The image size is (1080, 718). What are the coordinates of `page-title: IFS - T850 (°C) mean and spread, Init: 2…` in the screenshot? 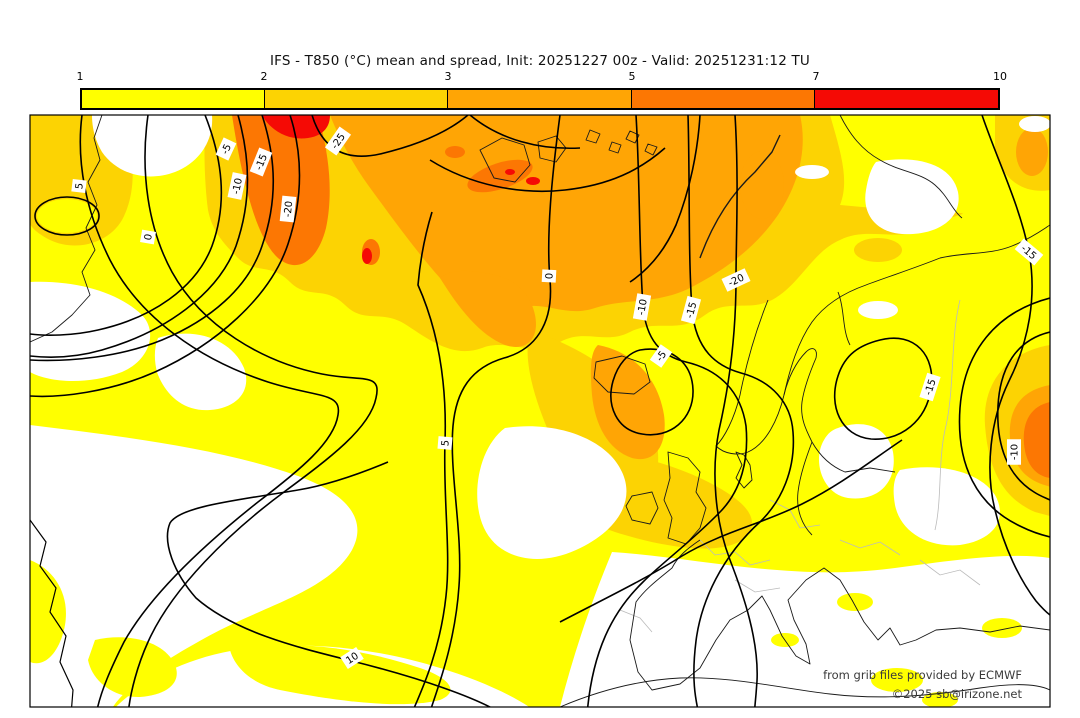 It's located at (540, 61).